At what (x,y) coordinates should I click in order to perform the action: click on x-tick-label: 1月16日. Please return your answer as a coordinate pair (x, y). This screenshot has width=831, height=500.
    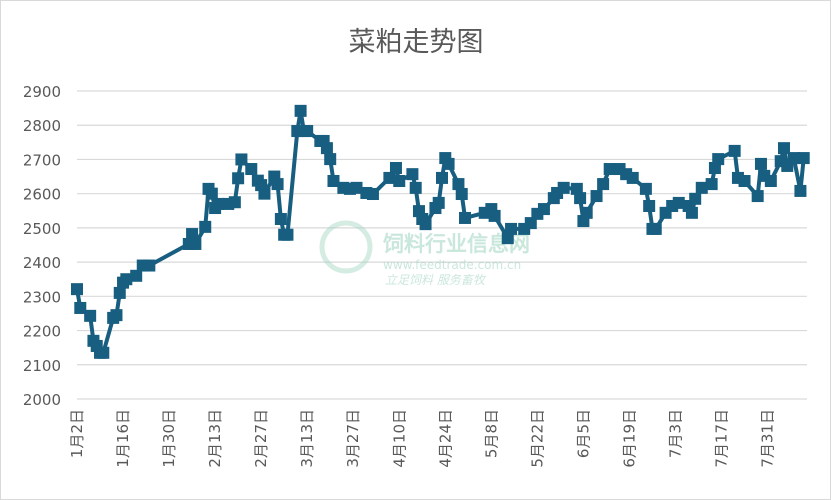
    Looking at the image, I should click on (123, 438).